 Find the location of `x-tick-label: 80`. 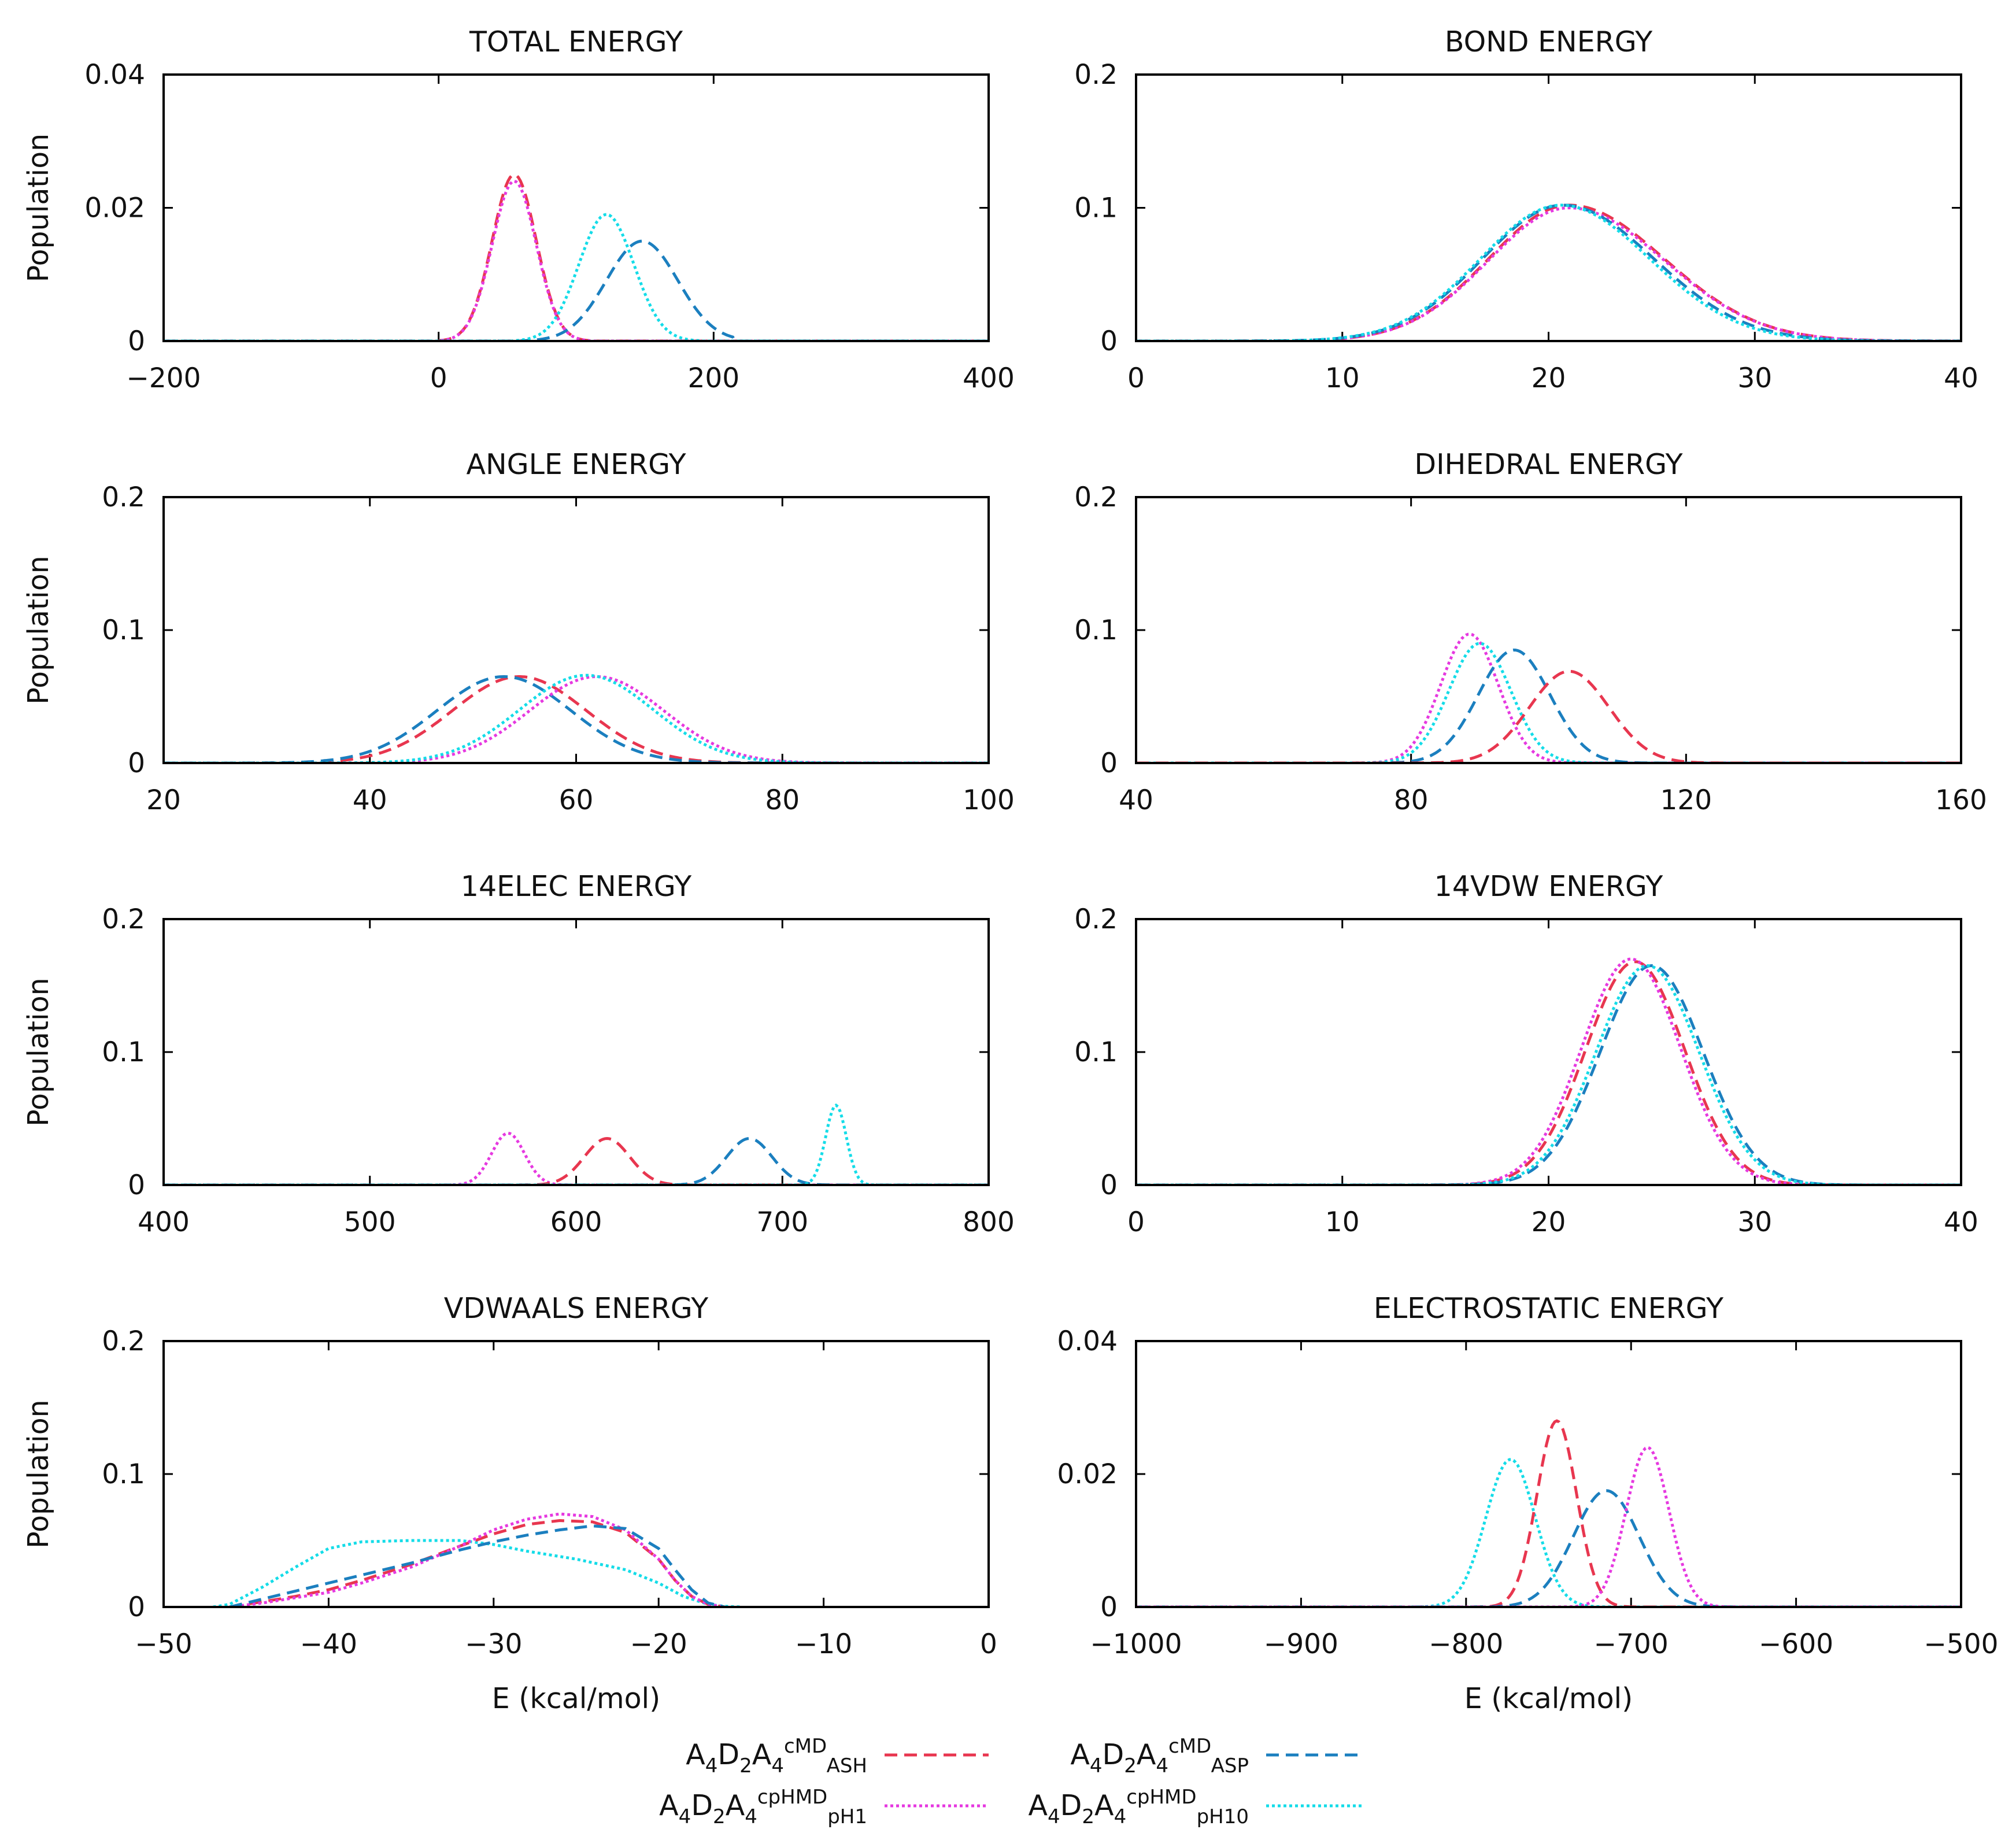

x-tick-label: 80 is located at coordinates (782, 800).